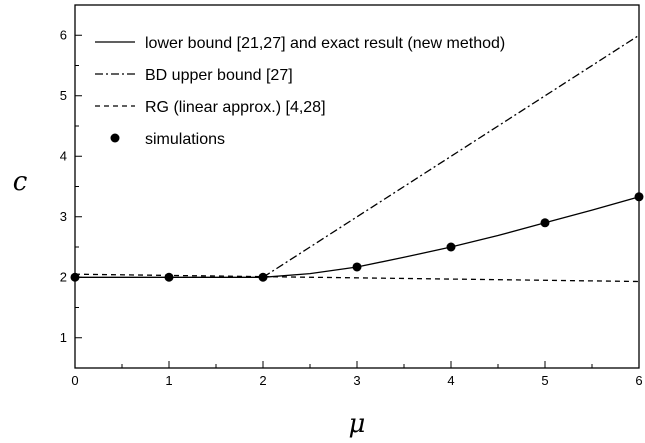 This screenshot has height=443, width=645. What do you see at coordinates (63, 34) in the screenshot?
I see `y-tick-label: 6` at bounding box center [63, 34].